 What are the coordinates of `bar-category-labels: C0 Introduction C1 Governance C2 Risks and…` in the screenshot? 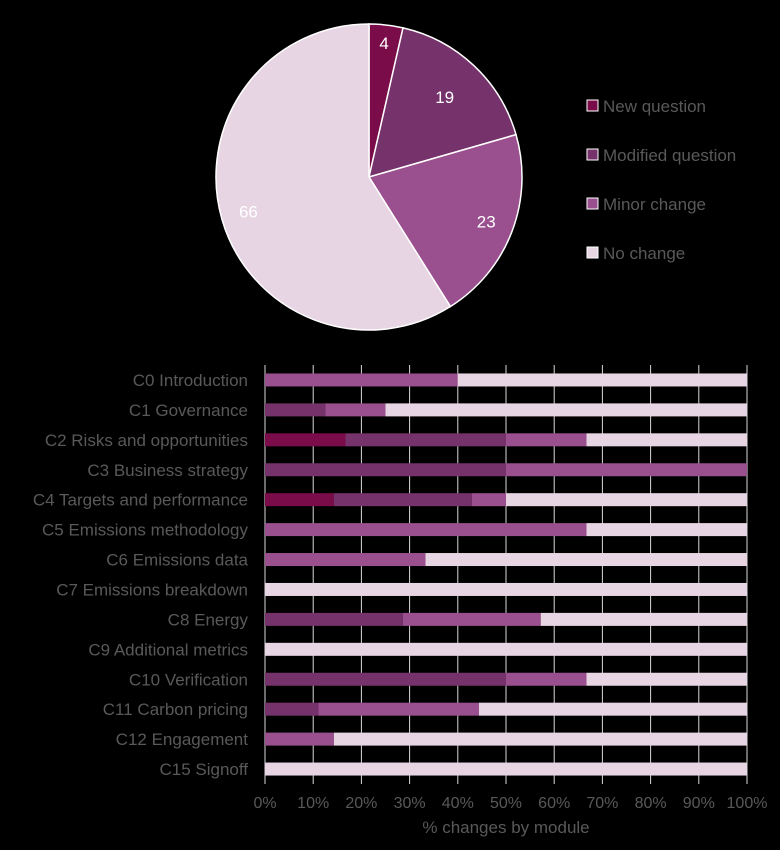 It's located at (141, 575).